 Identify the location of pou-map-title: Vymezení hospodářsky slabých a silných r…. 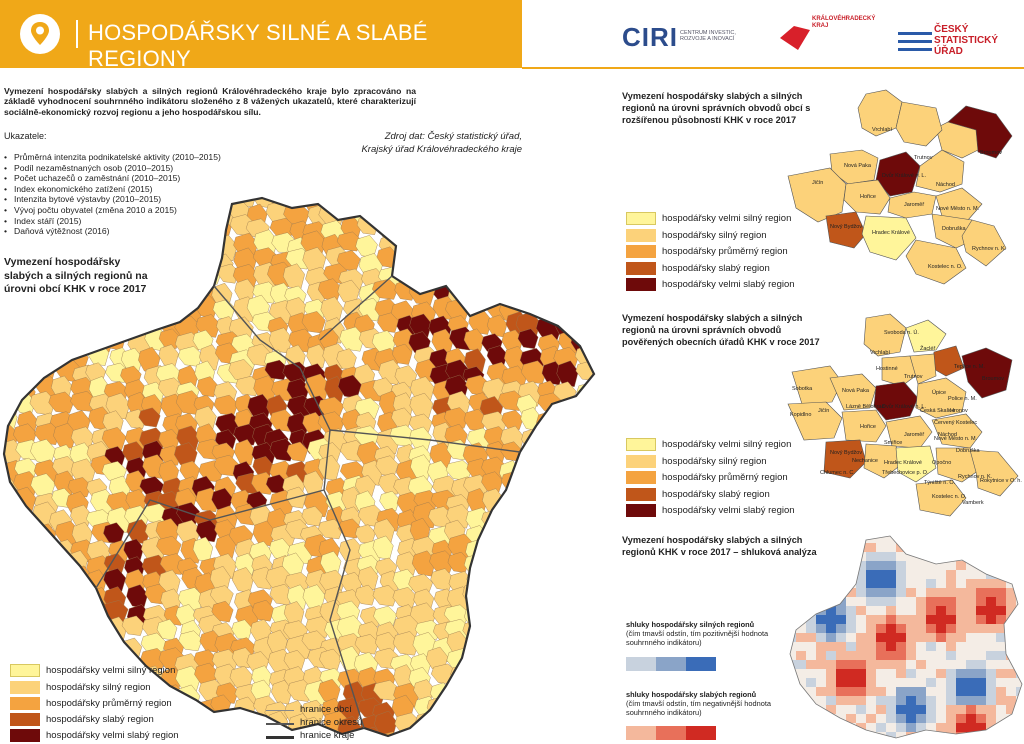
(721, 330).